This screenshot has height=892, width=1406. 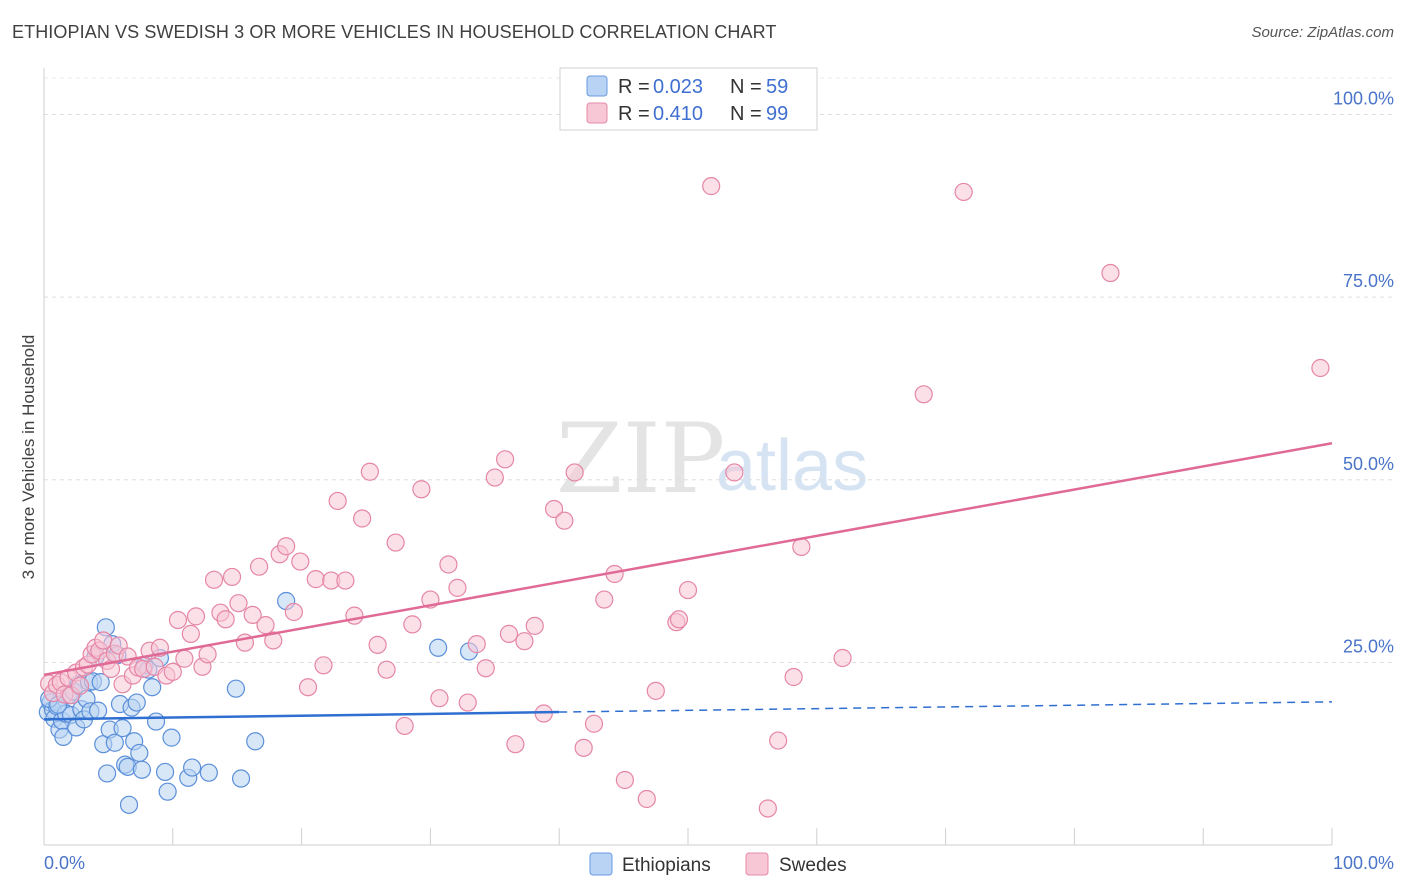 What do you see at coordinates (601, 864) in the screenshot?
I see `bottom-legend-swatch-ethiopians` at bounding box center [601, 864].